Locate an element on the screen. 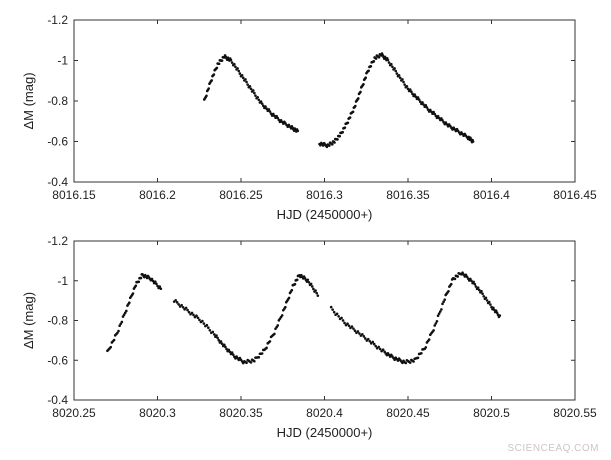  y-tick-label: -1.2 is located at coordinates (57, 241).